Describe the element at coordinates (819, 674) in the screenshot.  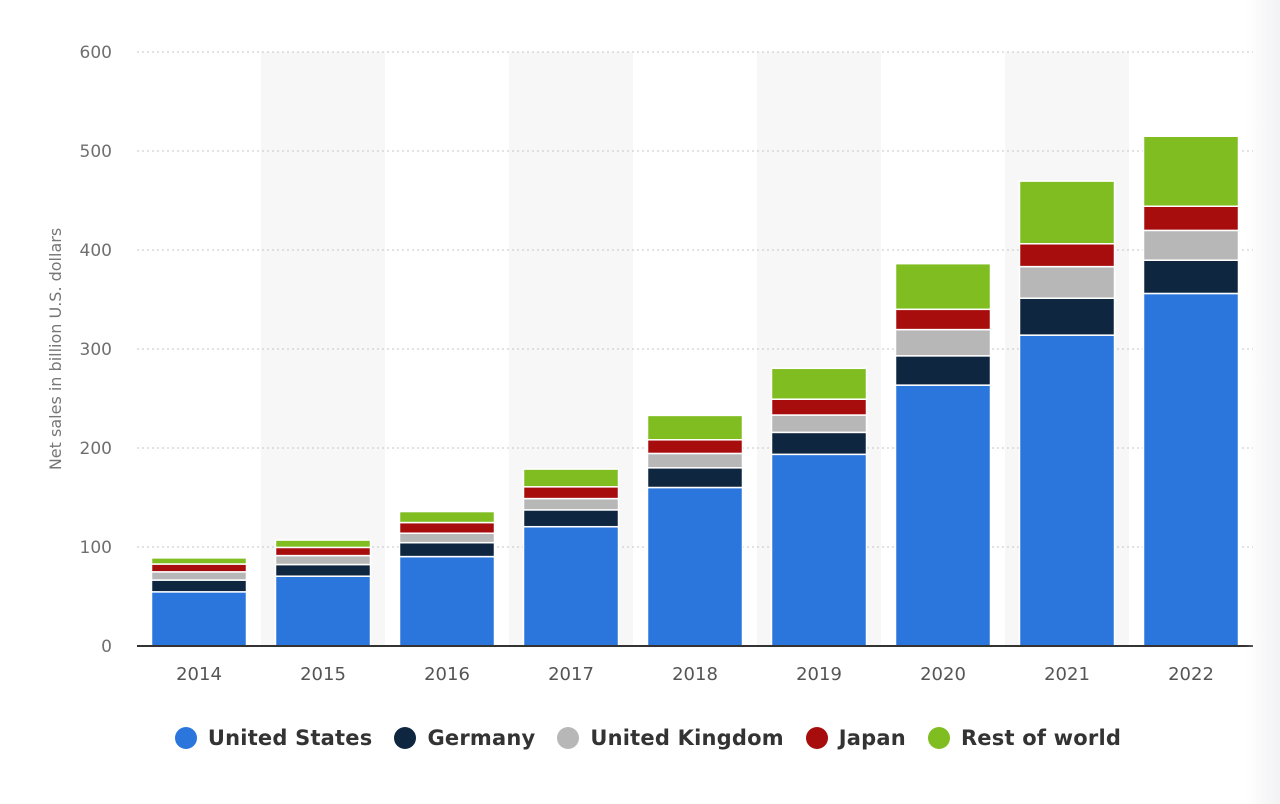
I see `x-tick-label: 2019` at that location.